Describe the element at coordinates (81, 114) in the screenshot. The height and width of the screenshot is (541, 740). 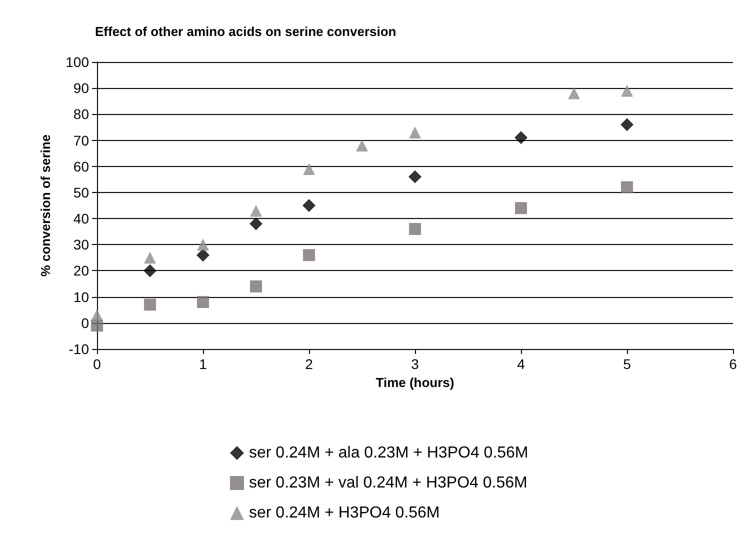
I see `y-tick-label: 80` at that location.